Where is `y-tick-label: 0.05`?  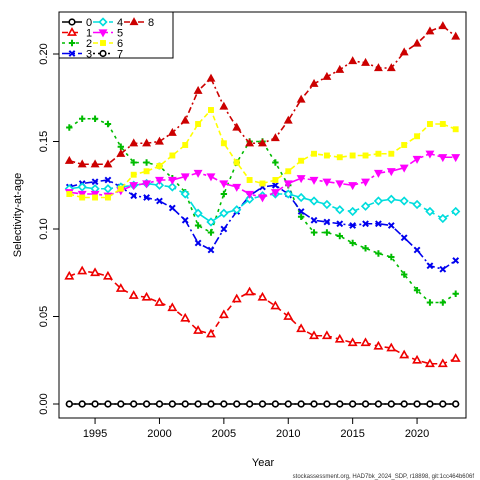 y-tick-label: 0.05 is located at coordinates (44, 316).